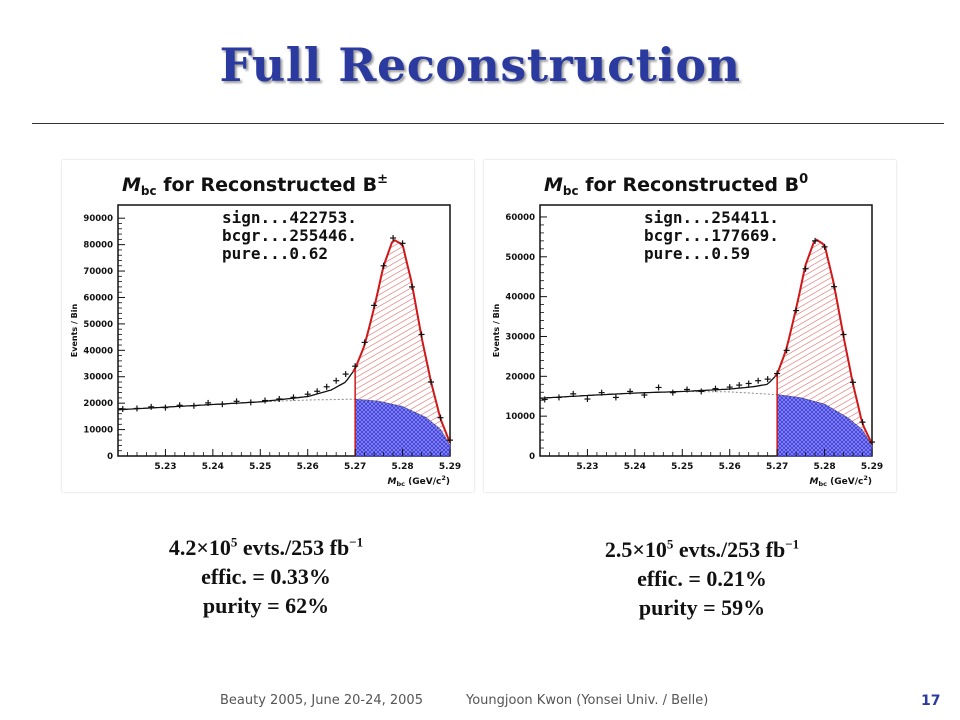 Image resolution: width=960 pixels, height=720 pixels. I want to click on efficiency-line: effic. = 0.33%, so click(266, 576).